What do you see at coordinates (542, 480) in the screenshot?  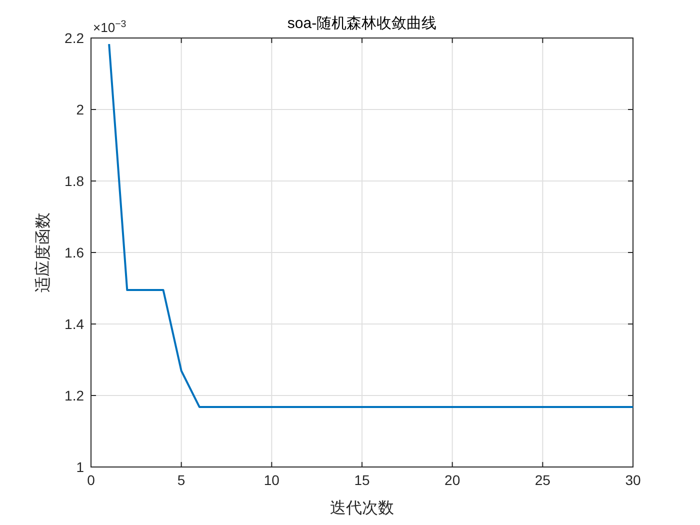 I see `x-tick-label: 25` at bounding box center [542, 480].